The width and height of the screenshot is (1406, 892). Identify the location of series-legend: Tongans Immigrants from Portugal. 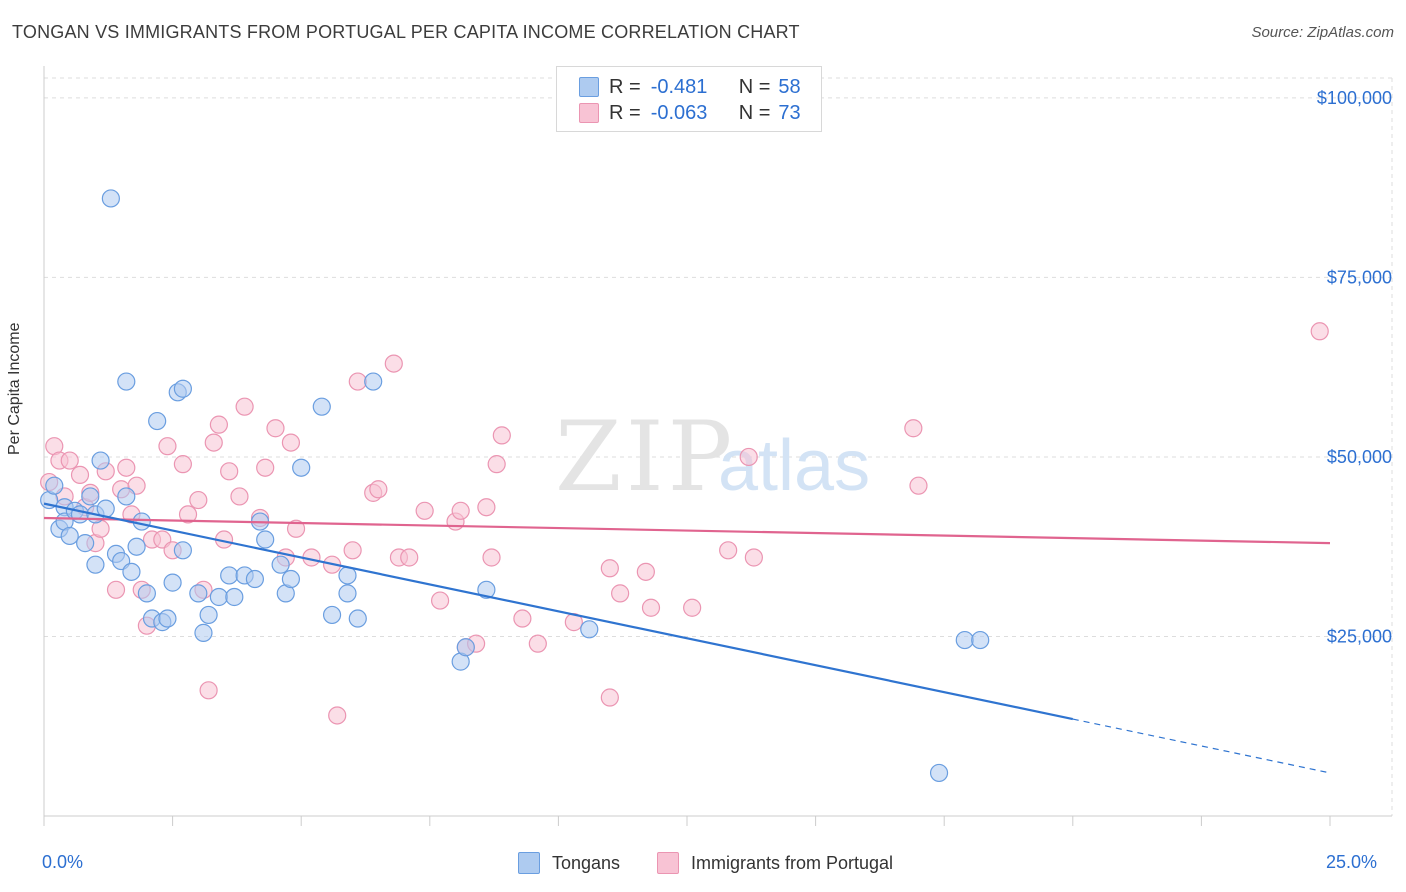
(703, 865).